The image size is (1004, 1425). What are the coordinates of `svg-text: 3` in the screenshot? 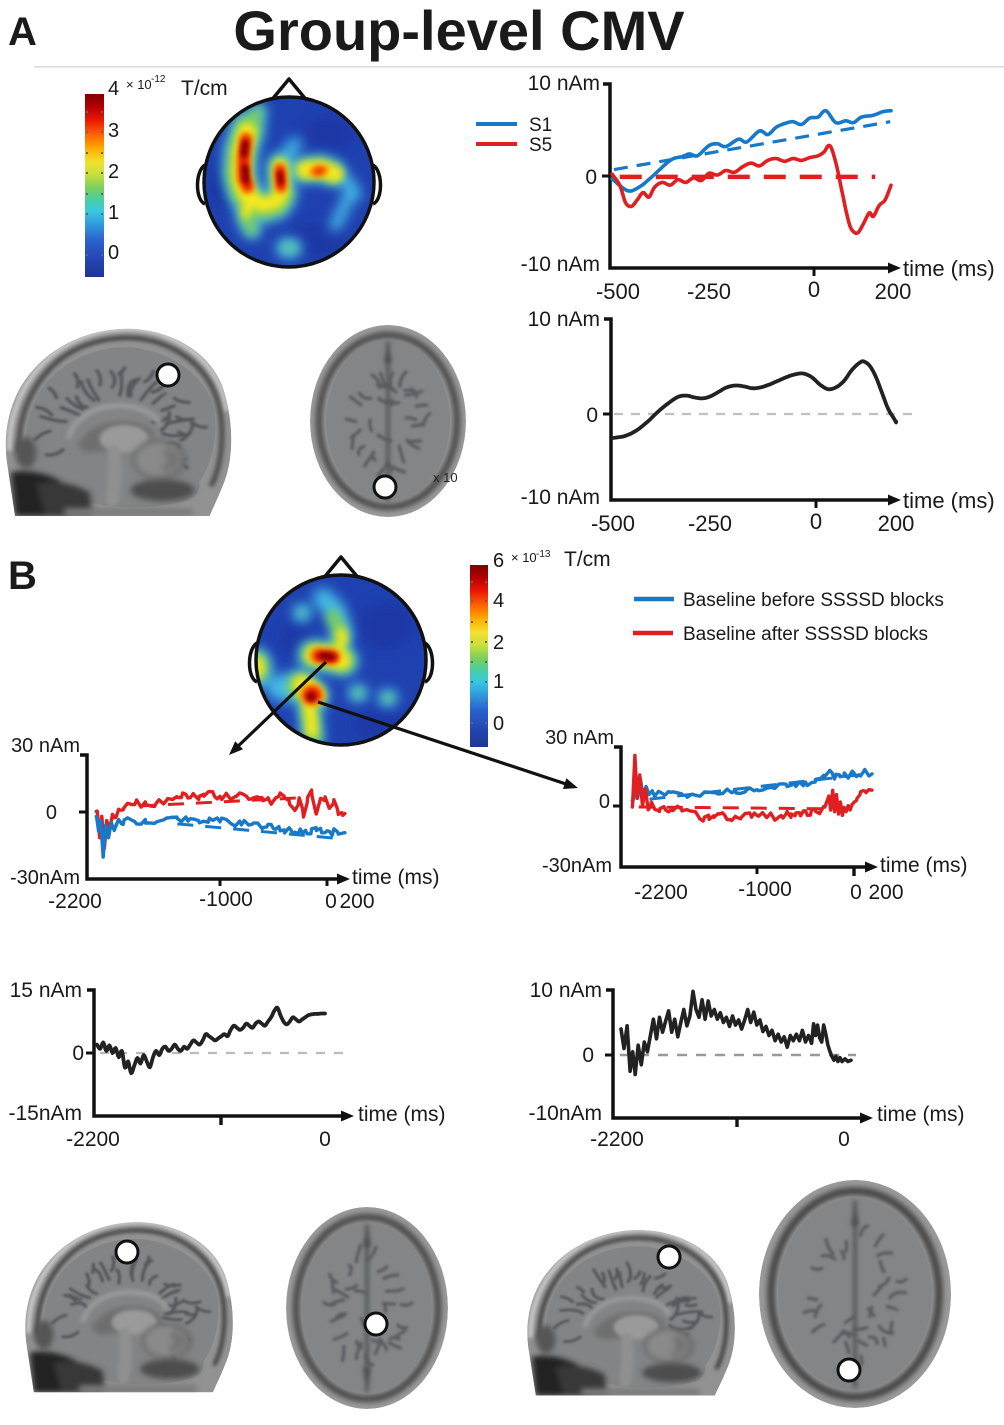 It's located at (113, 131).